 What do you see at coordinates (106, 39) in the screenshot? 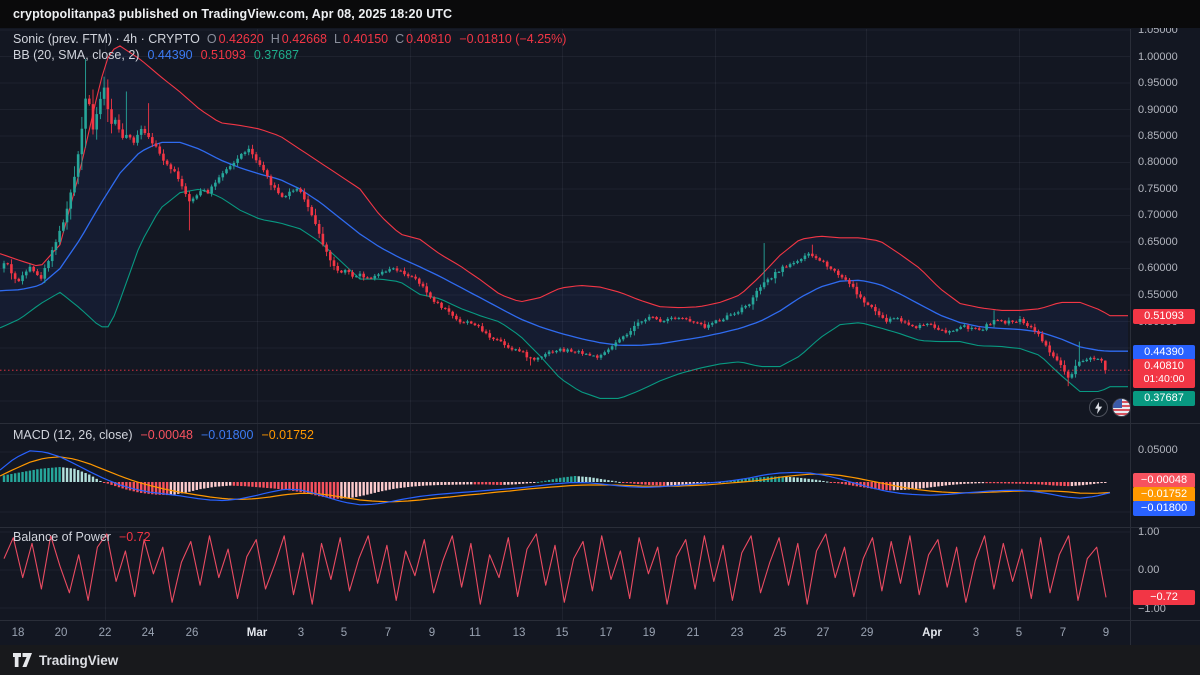
I see `symbol-title: Sonic (prev. FTM) · 4h · CRYPTO` at bounding box center [106, 39].